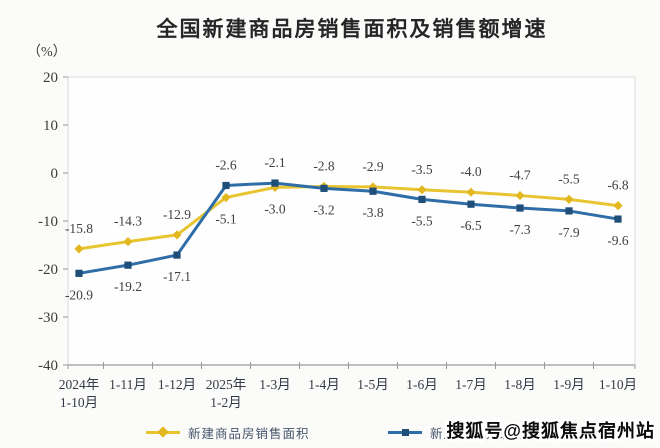 Image resolution: width=660 pixels, height=448 pixels. I want to click on data-point-value-label: -3.0, so click(275, 208).